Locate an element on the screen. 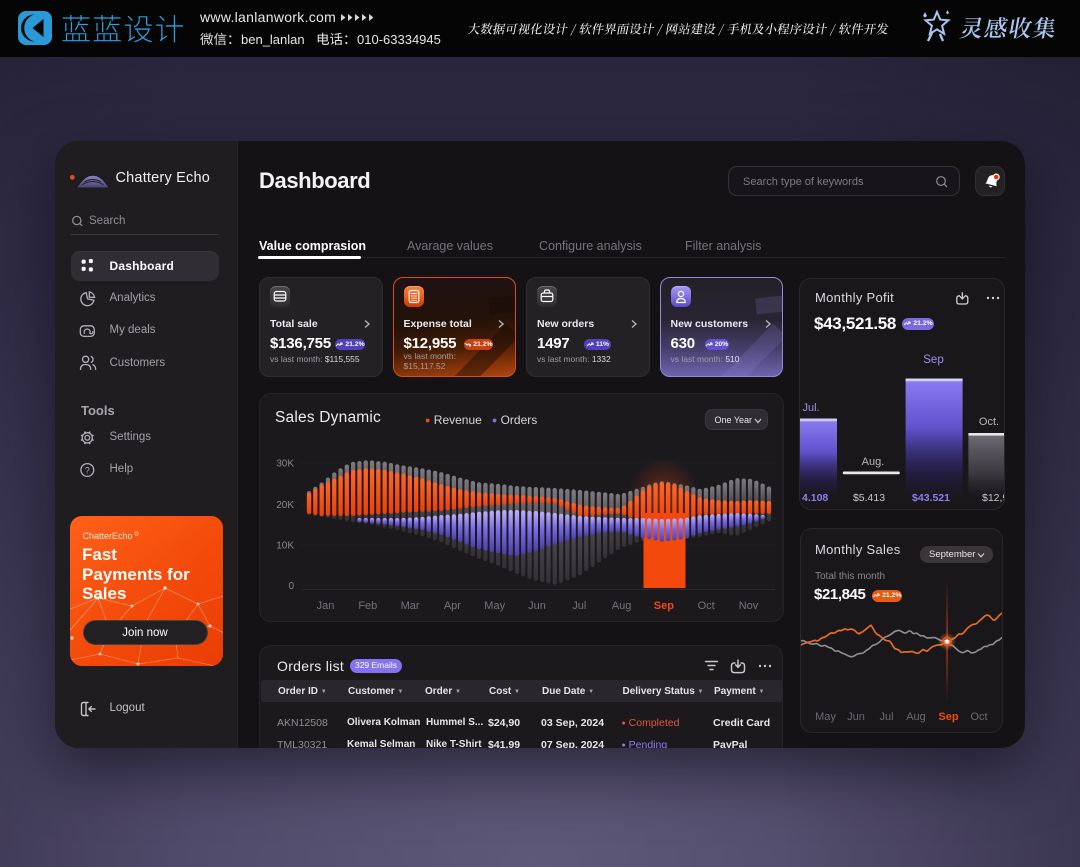  svg-text: 20K is located at coordinates (285, 505).